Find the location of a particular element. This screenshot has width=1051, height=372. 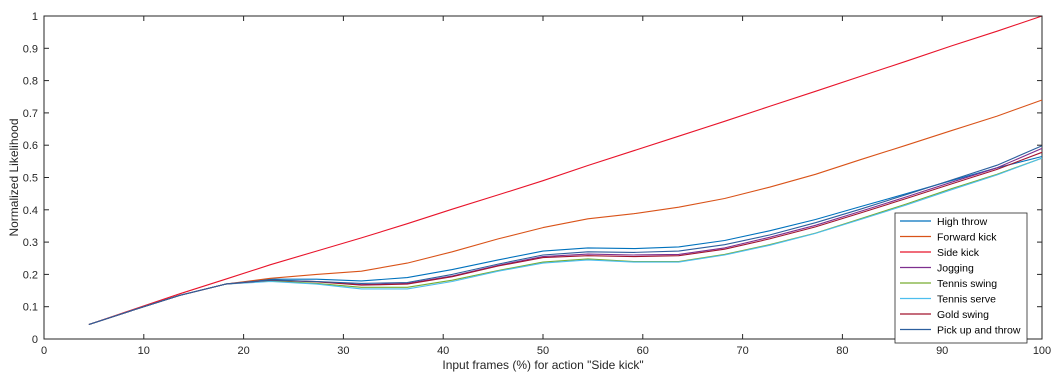

y-tick-label: 0 is located at coordinates (35, 340).